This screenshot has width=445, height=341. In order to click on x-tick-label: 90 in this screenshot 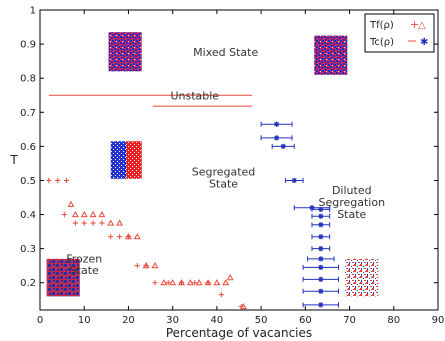, I will do `click(438, 320)`.